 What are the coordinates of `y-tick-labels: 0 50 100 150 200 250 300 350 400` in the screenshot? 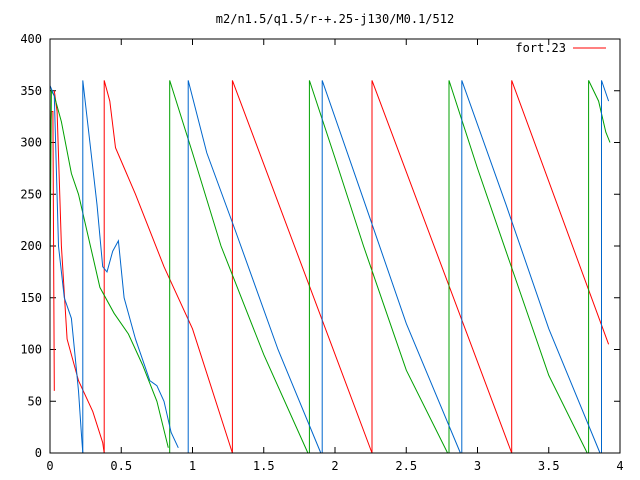 It's located at (31, 246).